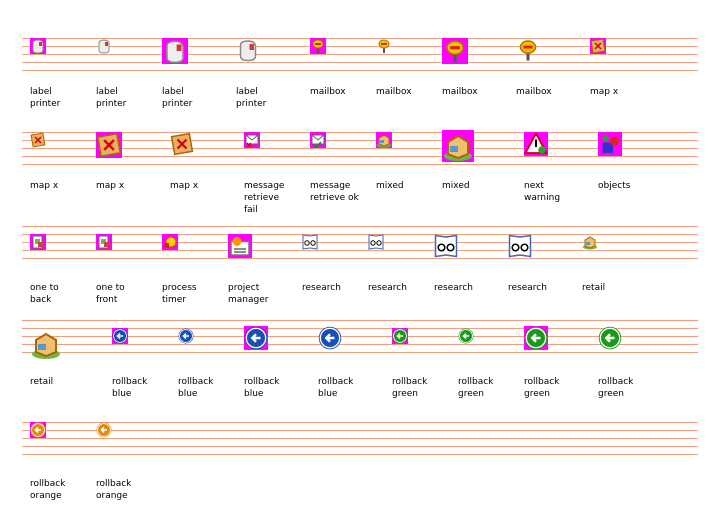 This screenshot has height=515, width=720. What do you see at coordinates (110, 294) in the screenshot?
I see `icon-label: one to front` at bounding box center [110, 294].